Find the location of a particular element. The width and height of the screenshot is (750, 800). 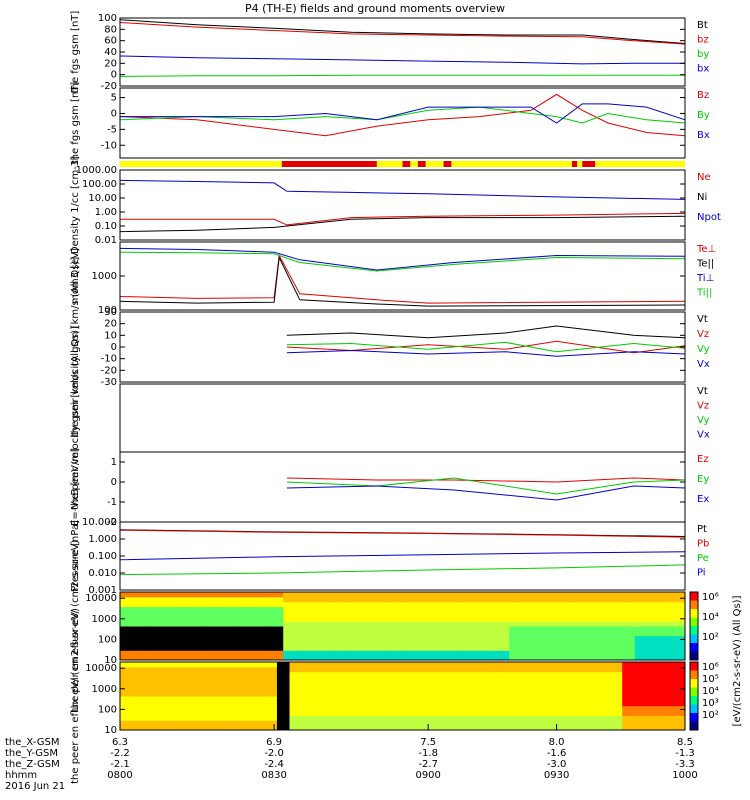

ytick-label: 0.001 is located at coordinates (102, 590).